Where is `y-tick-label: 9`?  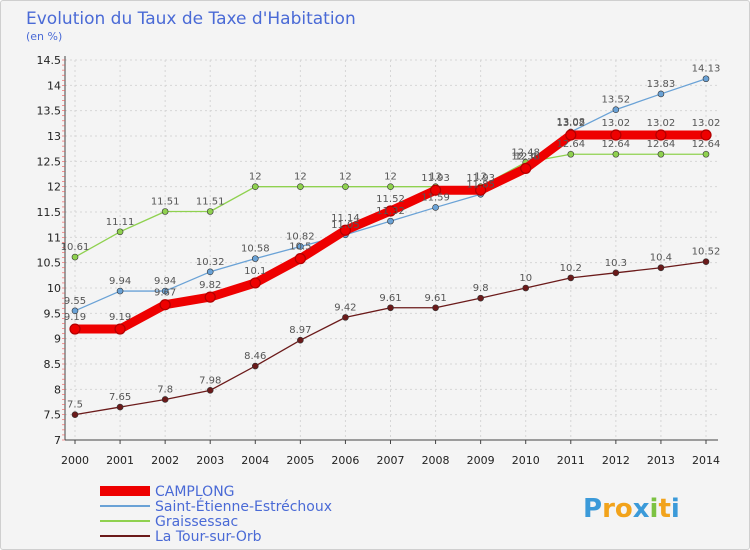
y-tick-label: 9 is located at coordinates (57, 339).